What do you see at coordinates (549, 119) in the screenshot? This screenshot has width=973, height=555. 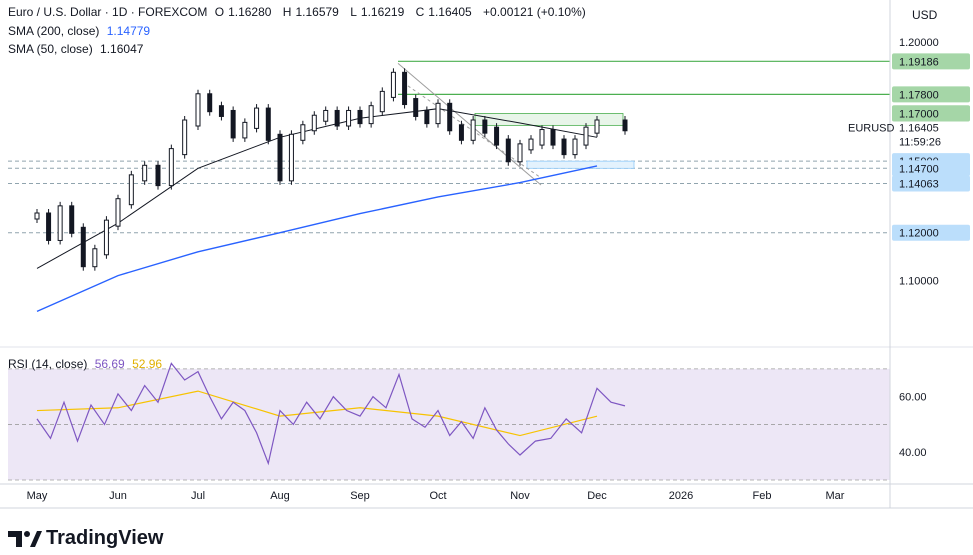 I see `resistance-zone` at bounding box center [549, 119].